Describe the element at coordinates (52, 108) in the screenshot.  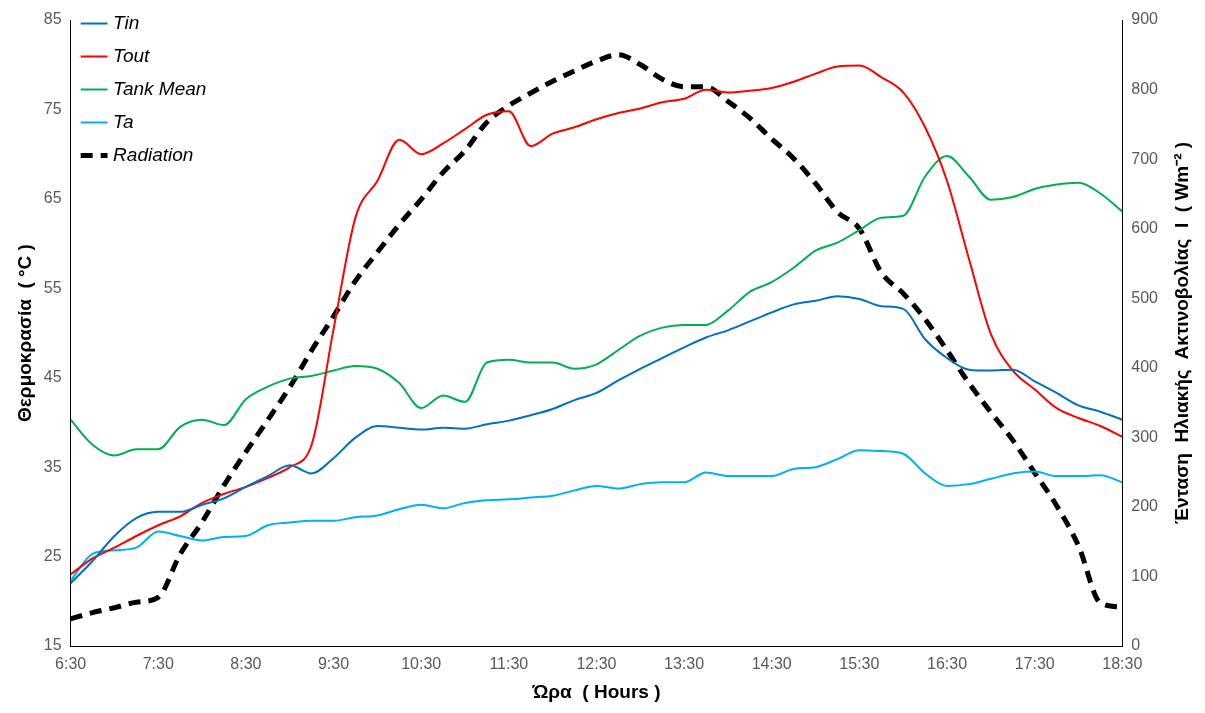
I see `y-tick-label: 75` at that location.